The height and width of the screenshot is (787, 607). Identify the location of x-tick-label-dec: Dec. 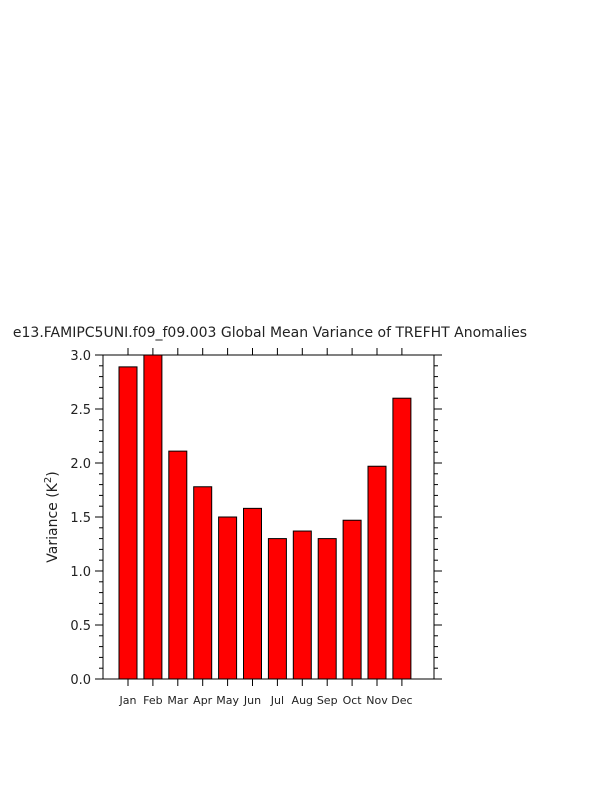
(401, 700).